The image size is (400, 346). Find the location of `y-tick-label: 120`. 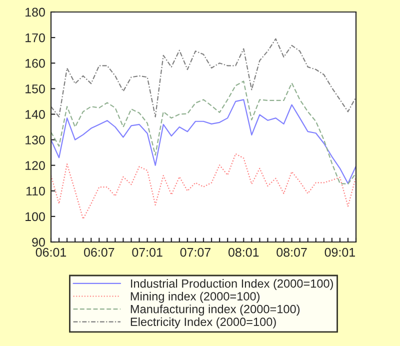

y-tick-label: 120 is located at coordinates (35, 165).